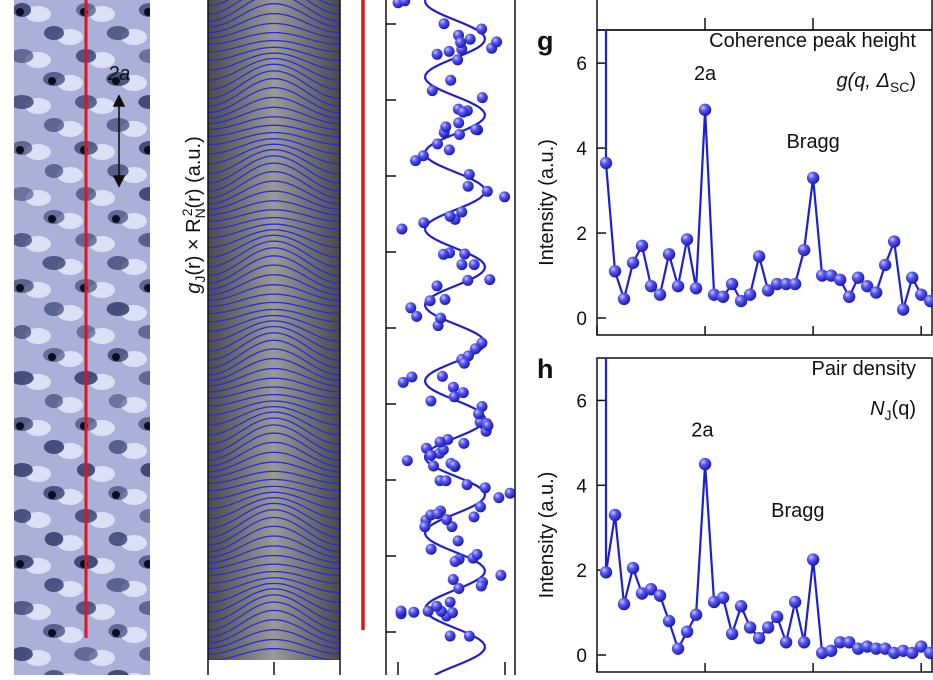 The width and height of the screenshot is (933, 680). What do you see at coordinates (812, 142) in the screenshot?
I see `annotation: Bragg` at bounding box center [812, 142].